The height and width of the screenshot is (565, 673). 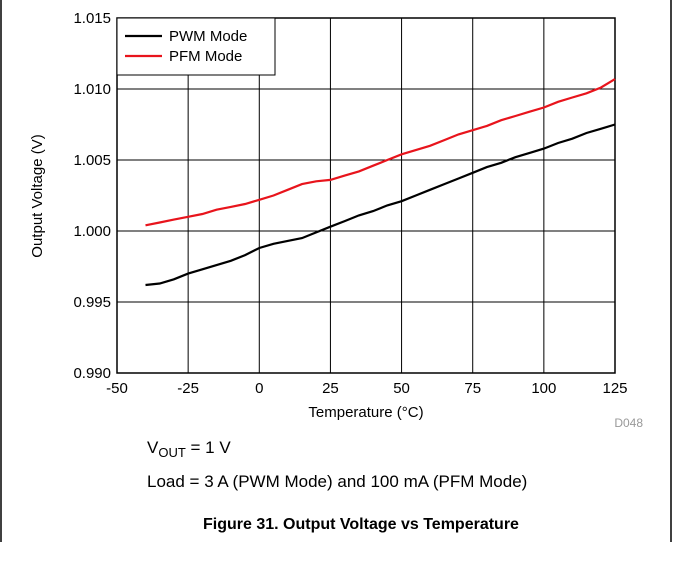 What do you see at coordinates (92, 231) in the screenshot?
I see `y-tick-label: 1.000` at bounding box center [92, 231].